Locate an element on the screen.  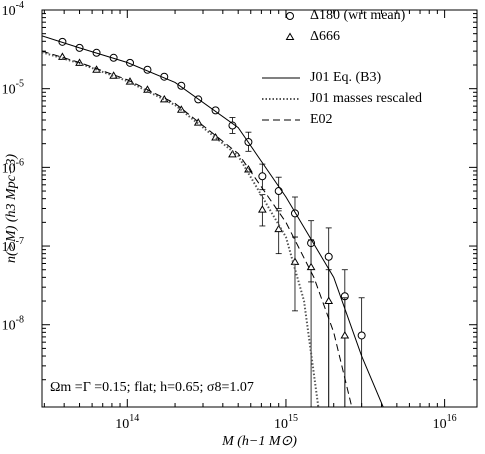
legend-label: J01 Eq. (B3) is located at coordinates (346, 77).